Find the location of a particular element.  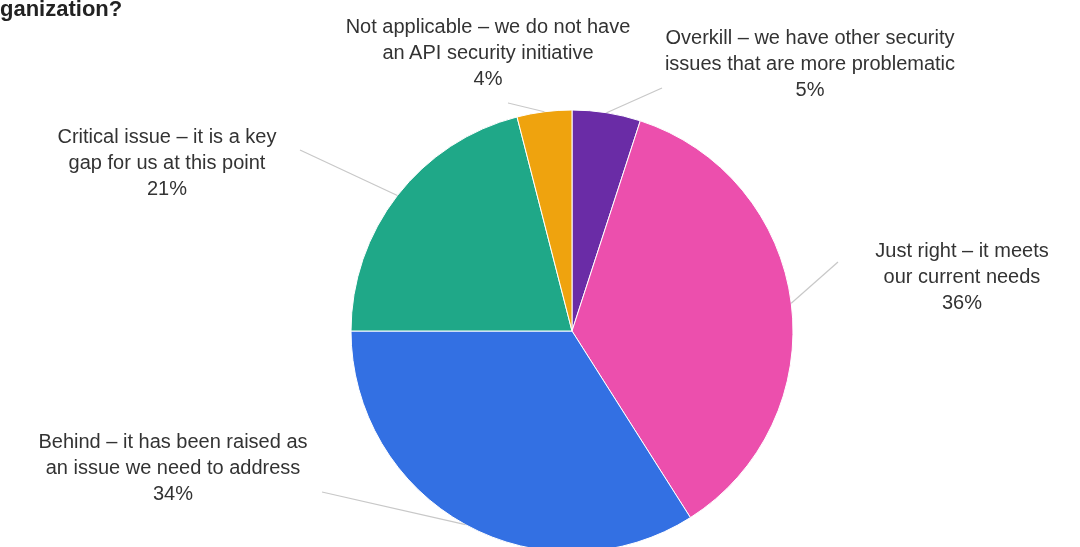

slice-label: Critical issue – it is a key gap for us at this point is located at coordinates (167, 149).